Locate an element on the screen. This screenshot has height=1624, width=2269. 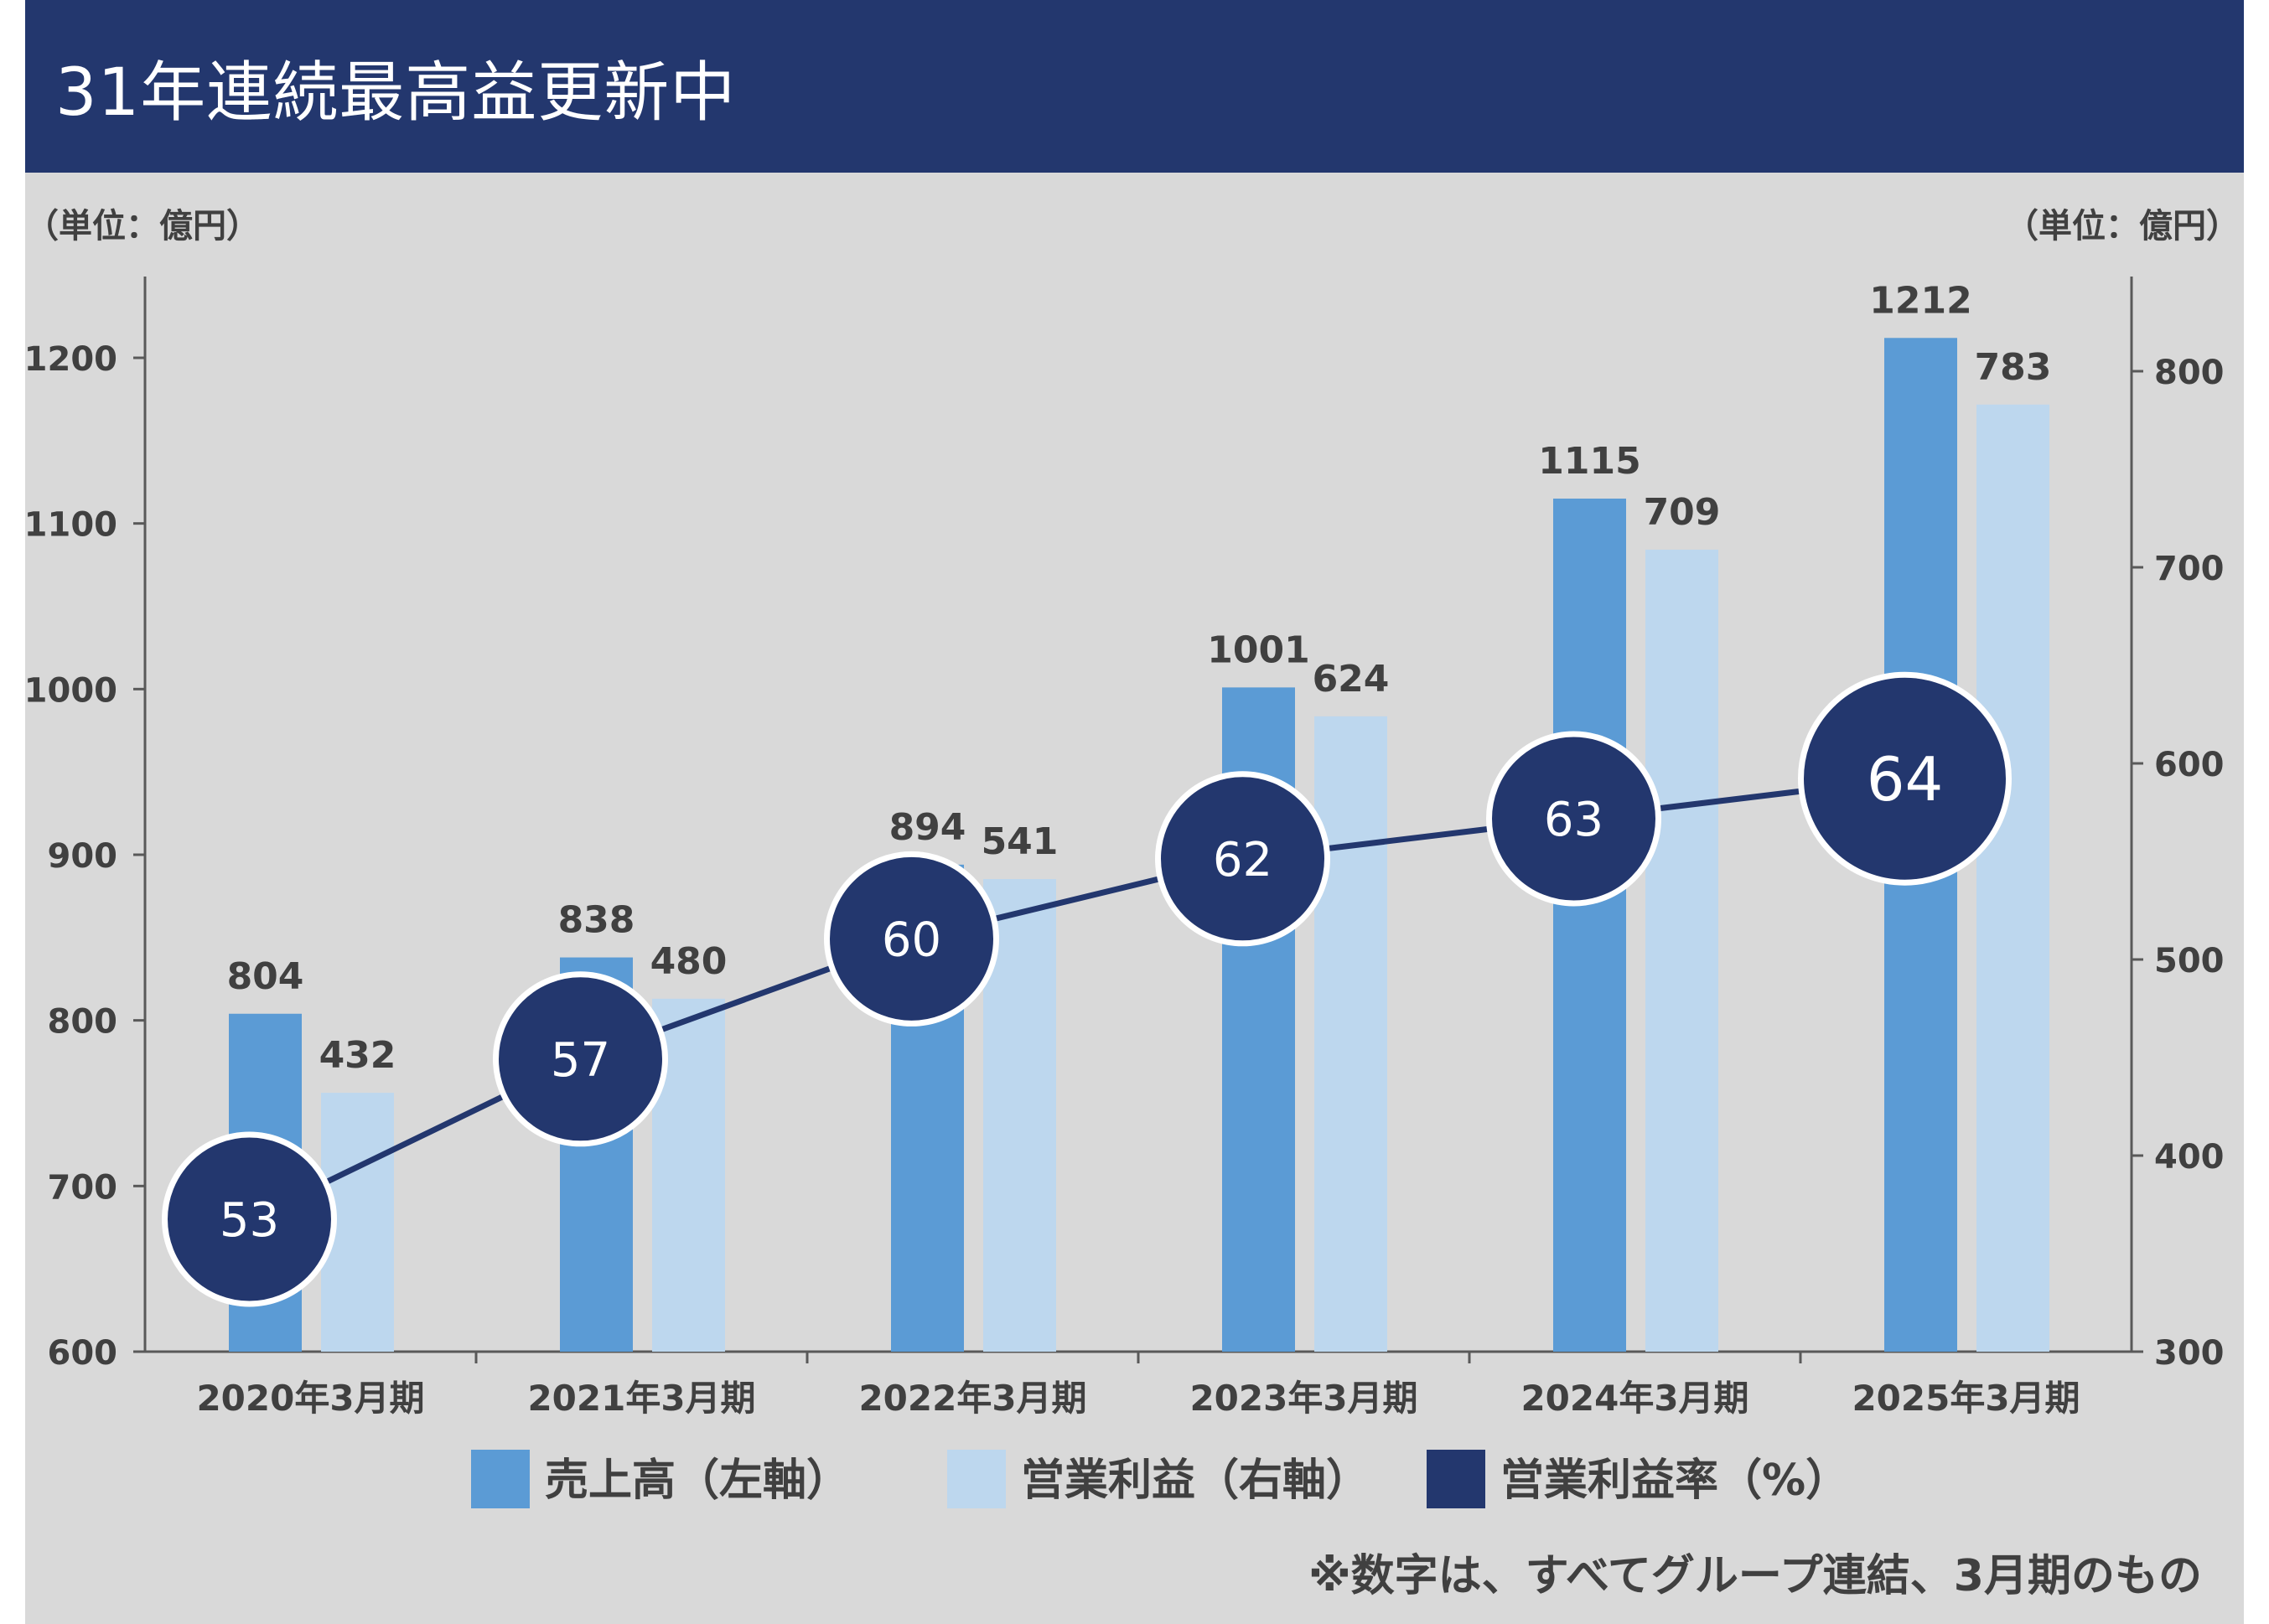
data-label-operating-margin: 64 is located at coordinates (1905, 779).